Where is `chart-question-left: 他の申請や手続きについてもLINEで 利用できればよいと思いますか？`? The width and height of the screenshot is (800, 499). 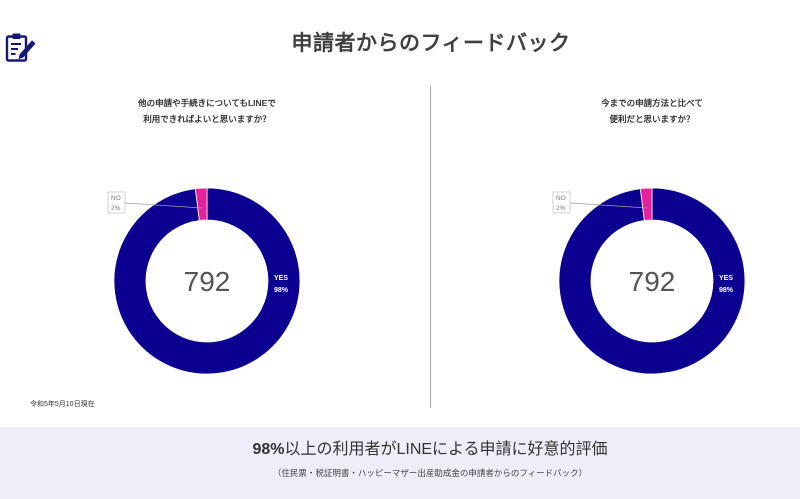 chart-question-left: 他の申請や手続きについてもLINEで 利用できればよいと思いますか？ is located at coordinates (207, 111).